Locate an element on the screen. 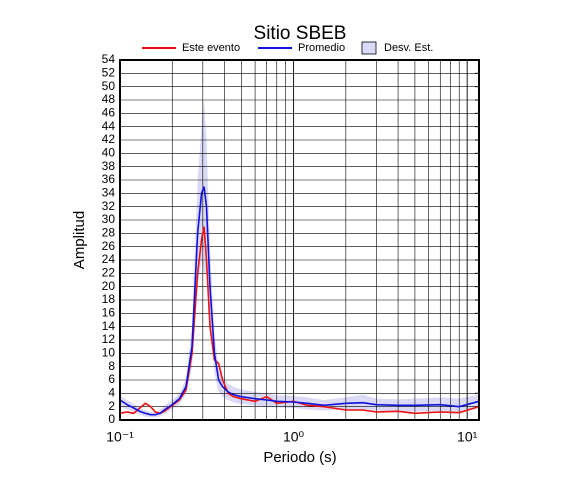  x-tick-label: 10¹ is located at coordinates (467, 437).